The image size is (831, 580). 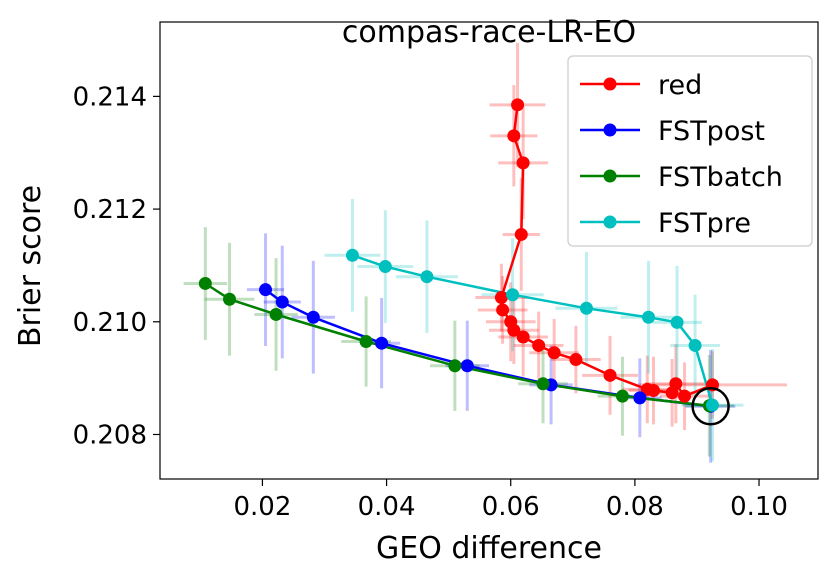 What do you see at coordinates (704, 223) in the screenshot?
I see `legend-label: FSTpre` at bounding box center [704, 223].